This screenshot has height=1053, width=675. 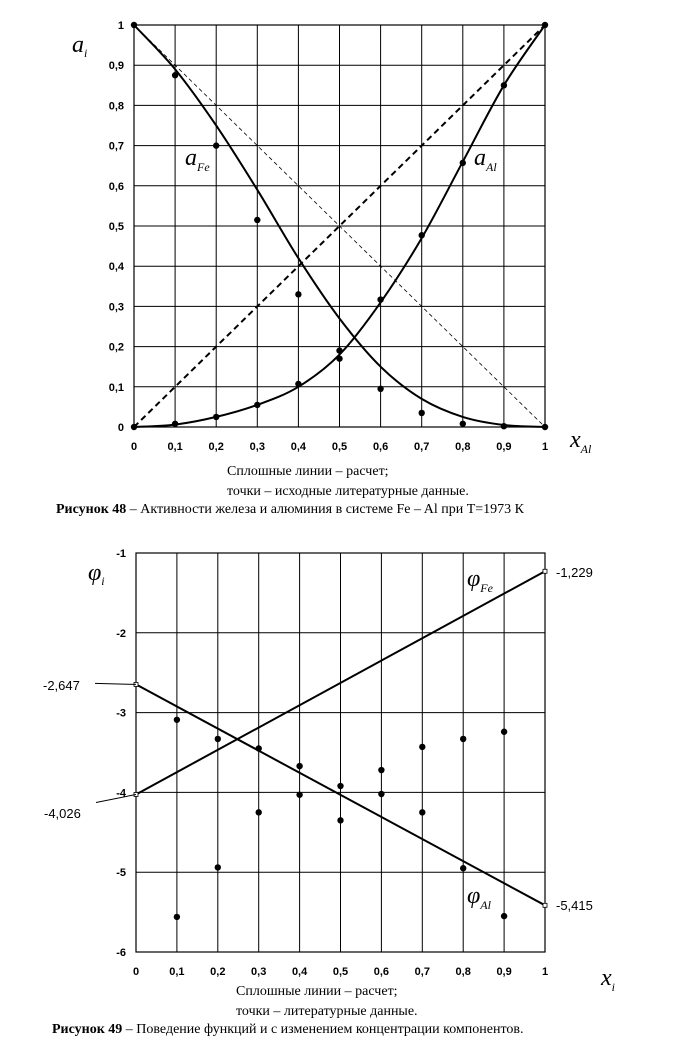 What do you see at coordinates (116, 227) in the screenshot?
I see `y-tick-label: 0,5` at bounding box center [116, 227].